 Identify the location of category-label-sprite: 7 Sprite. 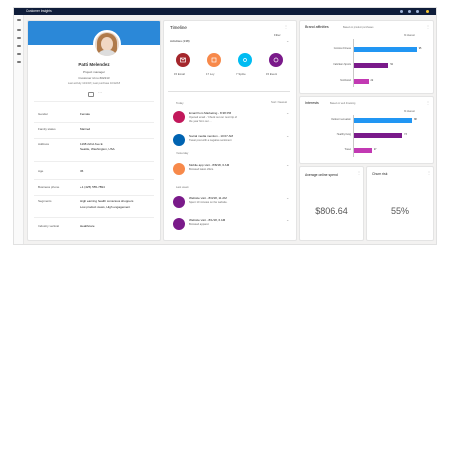
(241, 74).